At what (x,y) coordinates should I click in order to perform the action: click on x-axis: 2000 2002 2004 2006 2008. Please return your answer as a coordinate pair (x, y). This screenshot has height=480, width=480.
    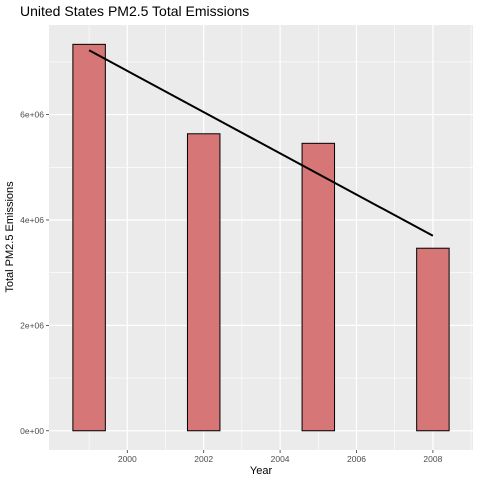
    Looking at the image, I should click on (280, 457).